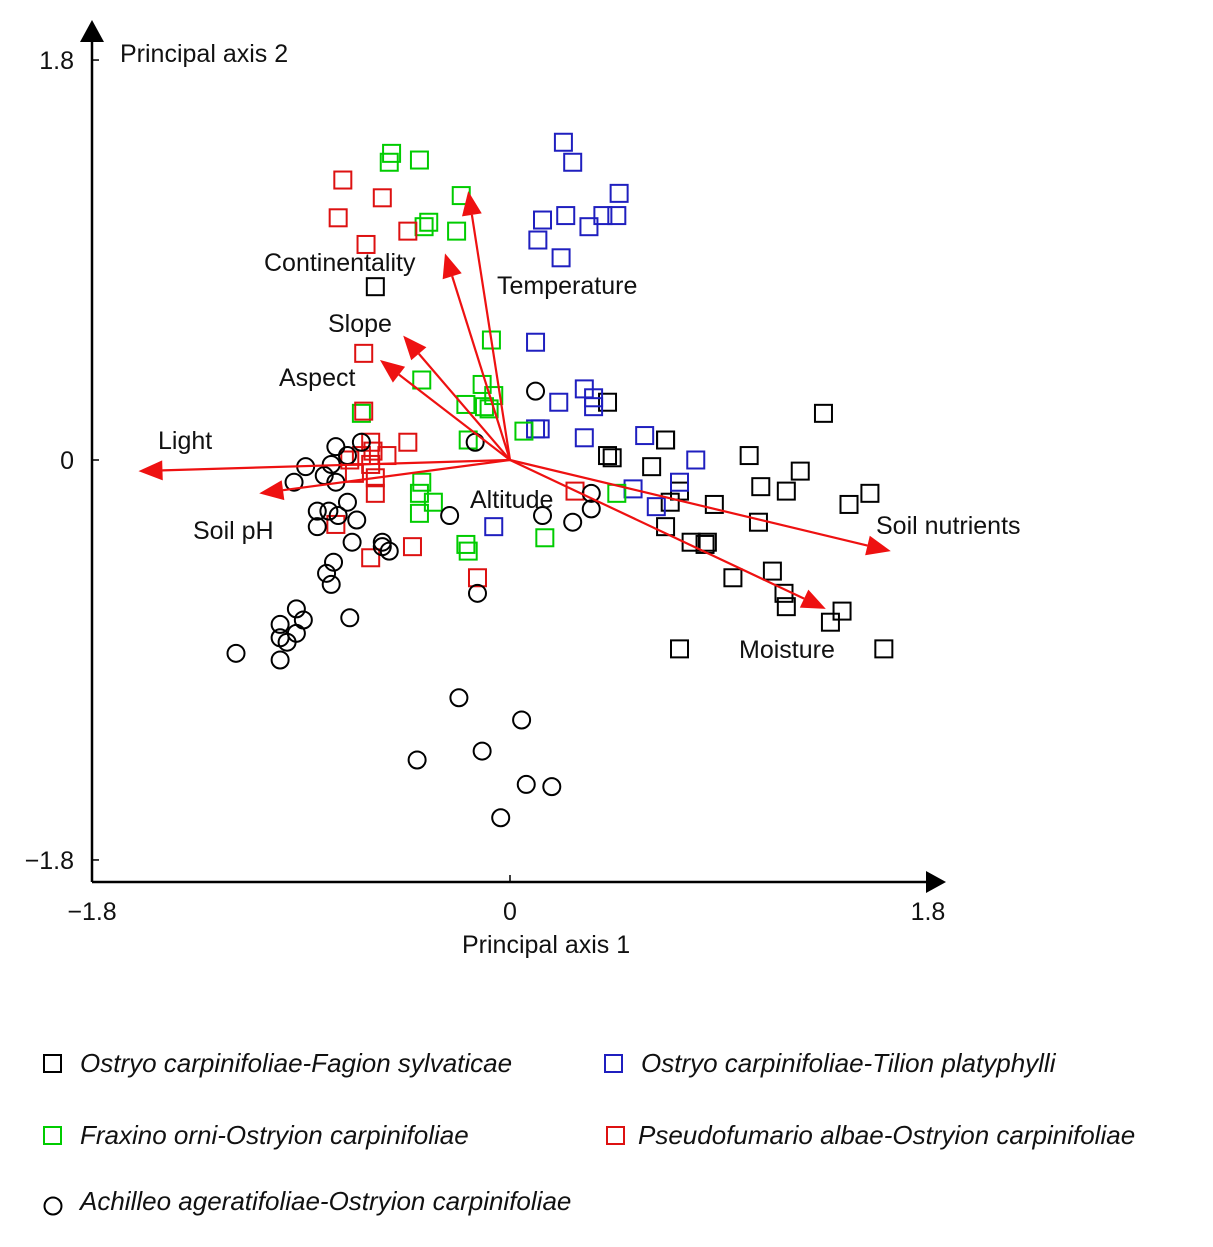  Describe the element at coordinates (415, 348) in the screenshot. I see `vector-arrowhead-slope` at that location.